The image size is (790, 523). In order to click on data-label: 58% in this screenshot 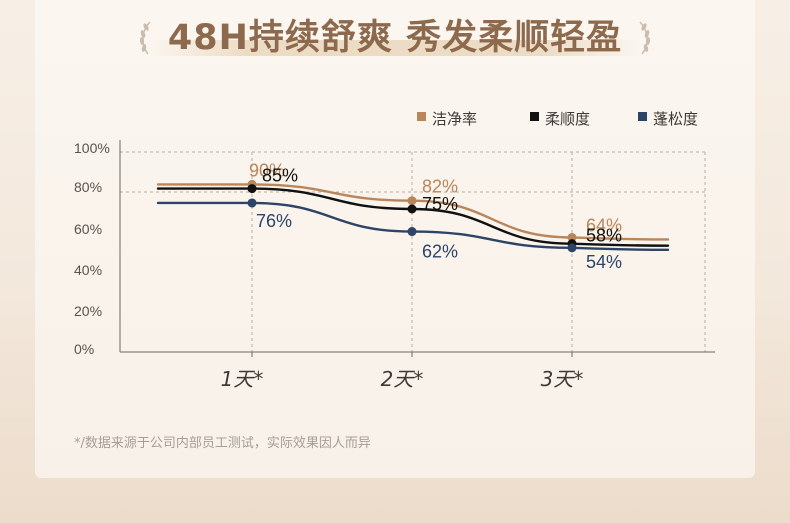, I will do `click(604, 236)`.